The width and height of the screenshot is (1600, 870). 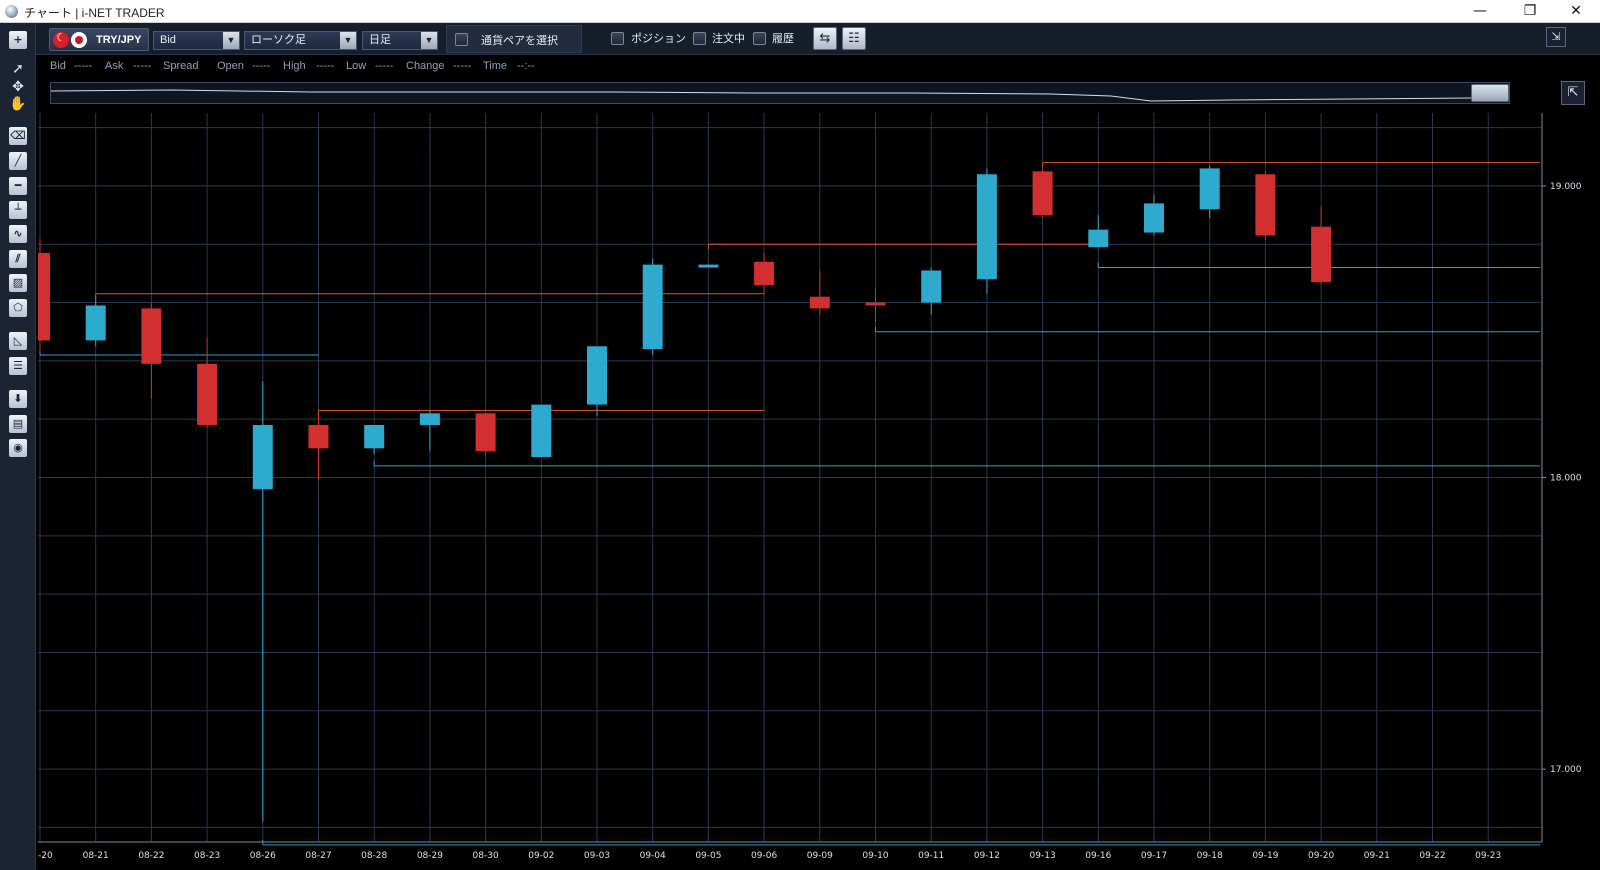 I want to click on x-tick-label: 08-21, so click(x=96, y=856).